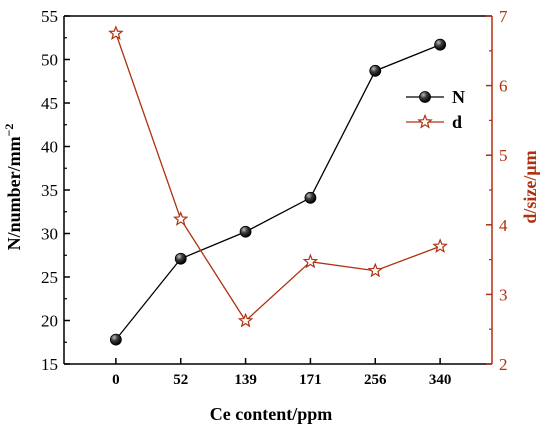 Image resolution: width=550 pixels, height=437 pixels. I want to click on left-y-tick-label: 45, so click(49, 103).